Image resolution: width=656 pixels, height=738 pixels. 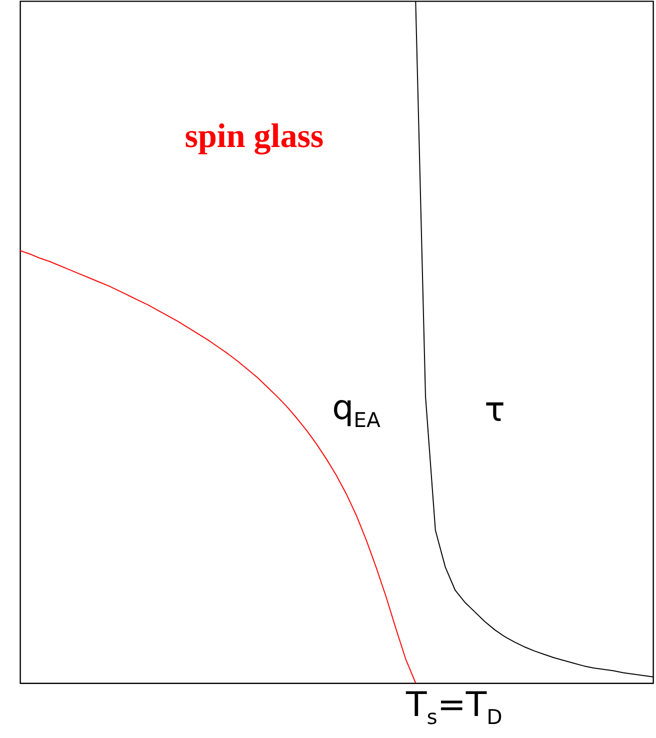 What do you see at coordinates (254, 137) in the screenshot?
I see `annotation: spin glass` at bounding box center [254, 137].